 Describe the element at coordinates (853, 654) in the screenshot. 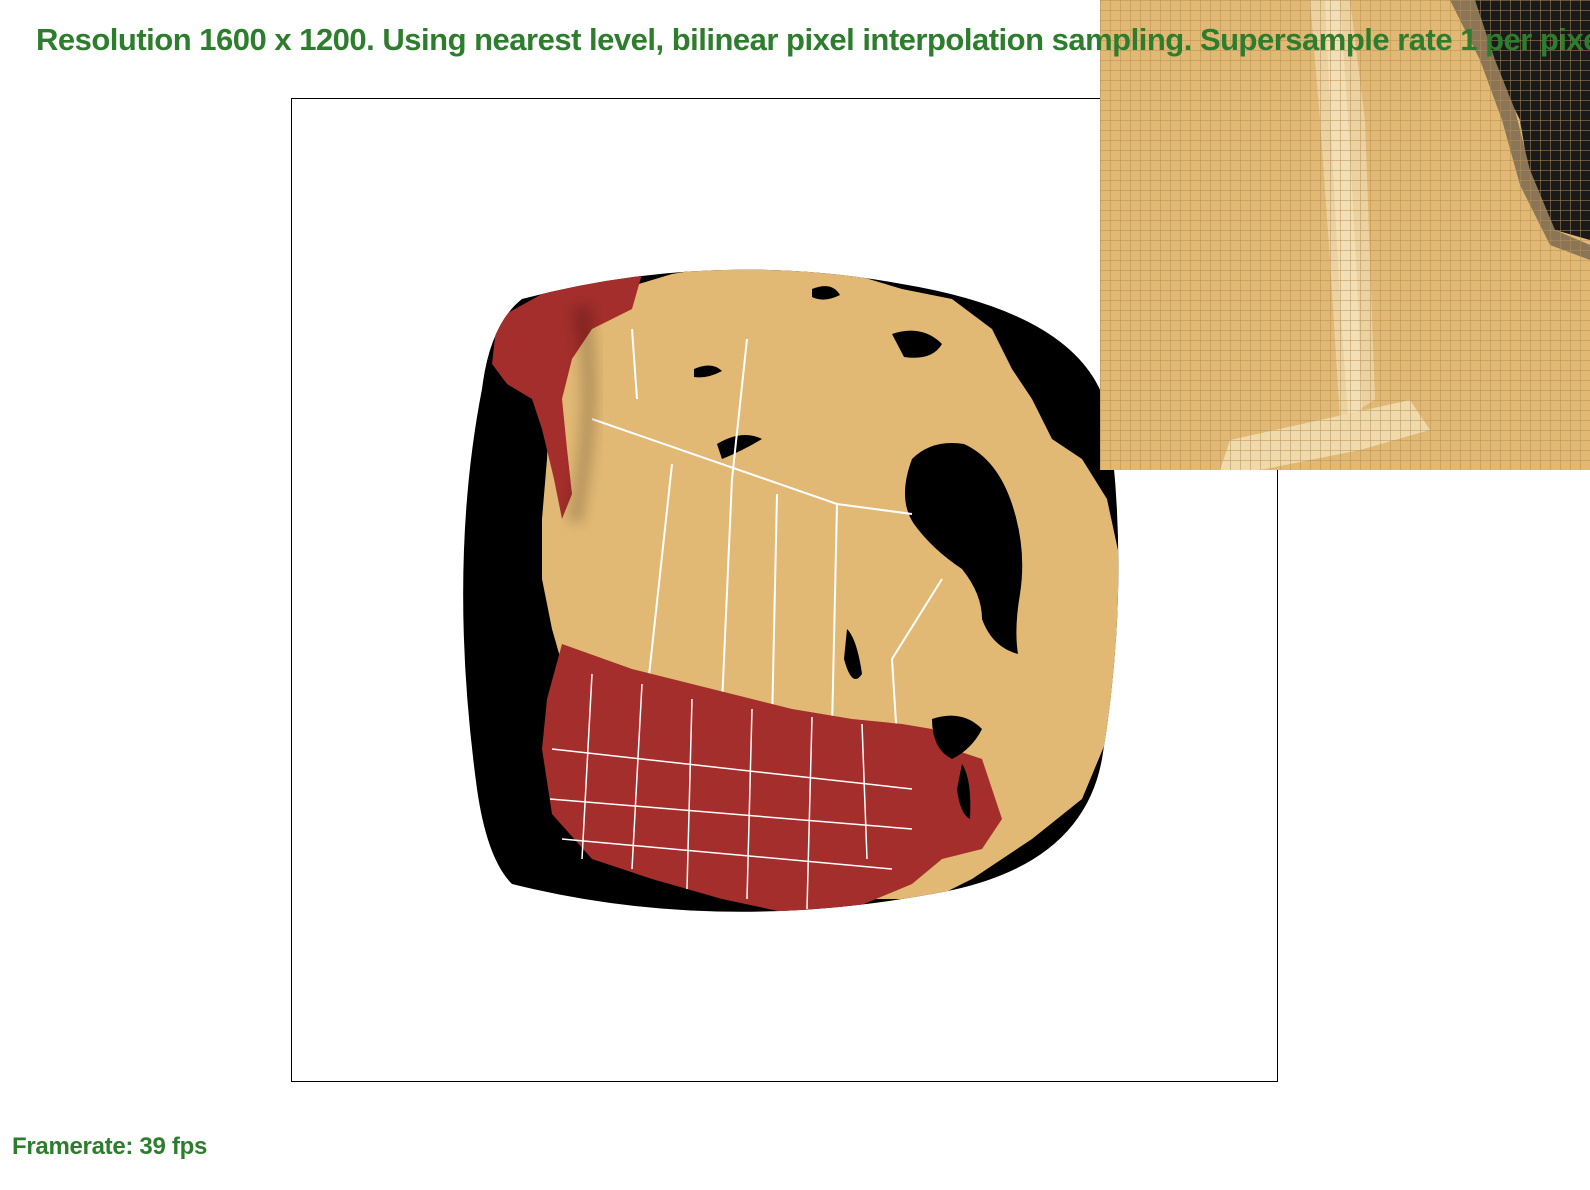

I see `lake-winnipeg` at that location.